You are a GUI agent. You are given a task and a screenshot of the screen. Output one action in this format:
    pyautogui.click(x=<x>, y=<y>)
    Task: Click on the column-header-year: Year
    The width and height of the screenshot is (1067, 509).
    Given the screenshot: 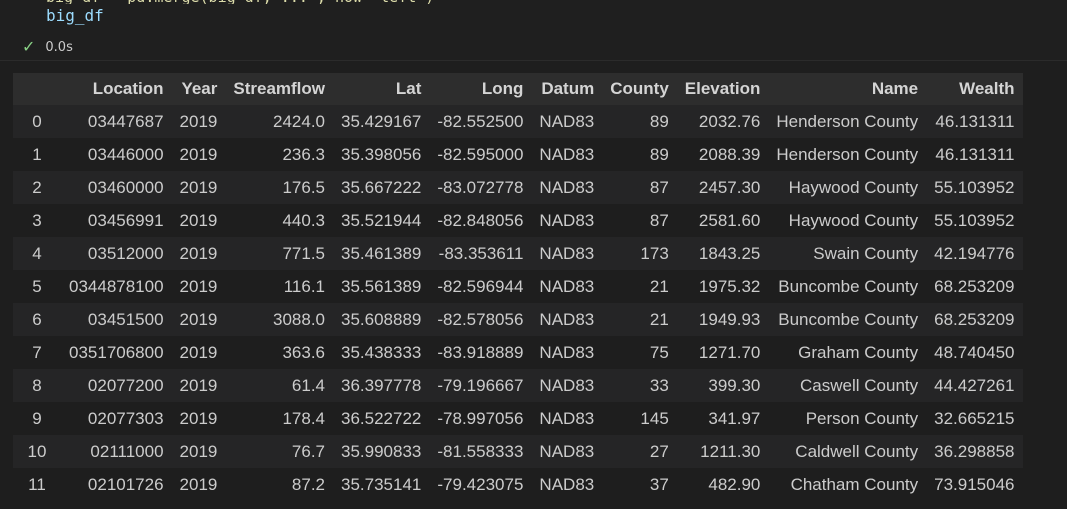 What is the action you would take?
    pyautogui.click(x=198, y=89)
    